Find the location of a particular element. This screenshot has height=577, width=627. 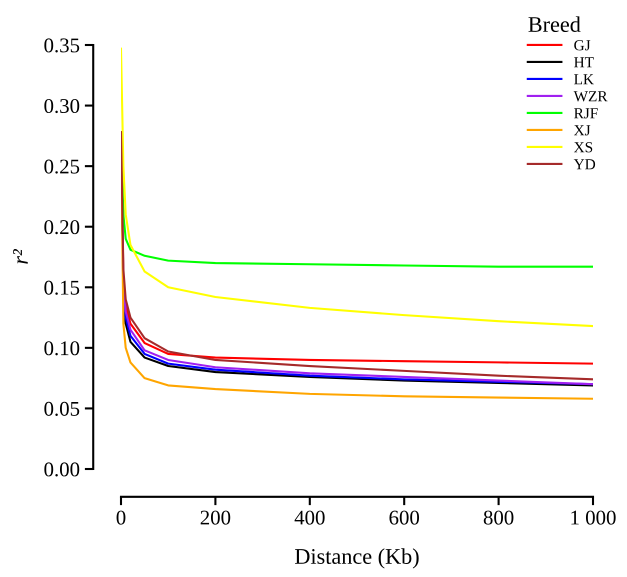

x-axis-title: Distance (Kb) is located at coordinates (357, 558).